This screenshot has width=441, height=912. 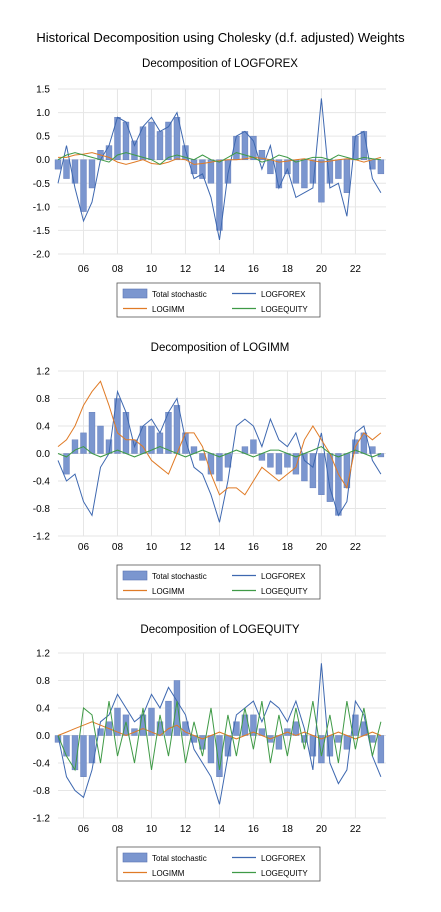 I want to click on x-tick-label: 20, so click(x=322, y=547).